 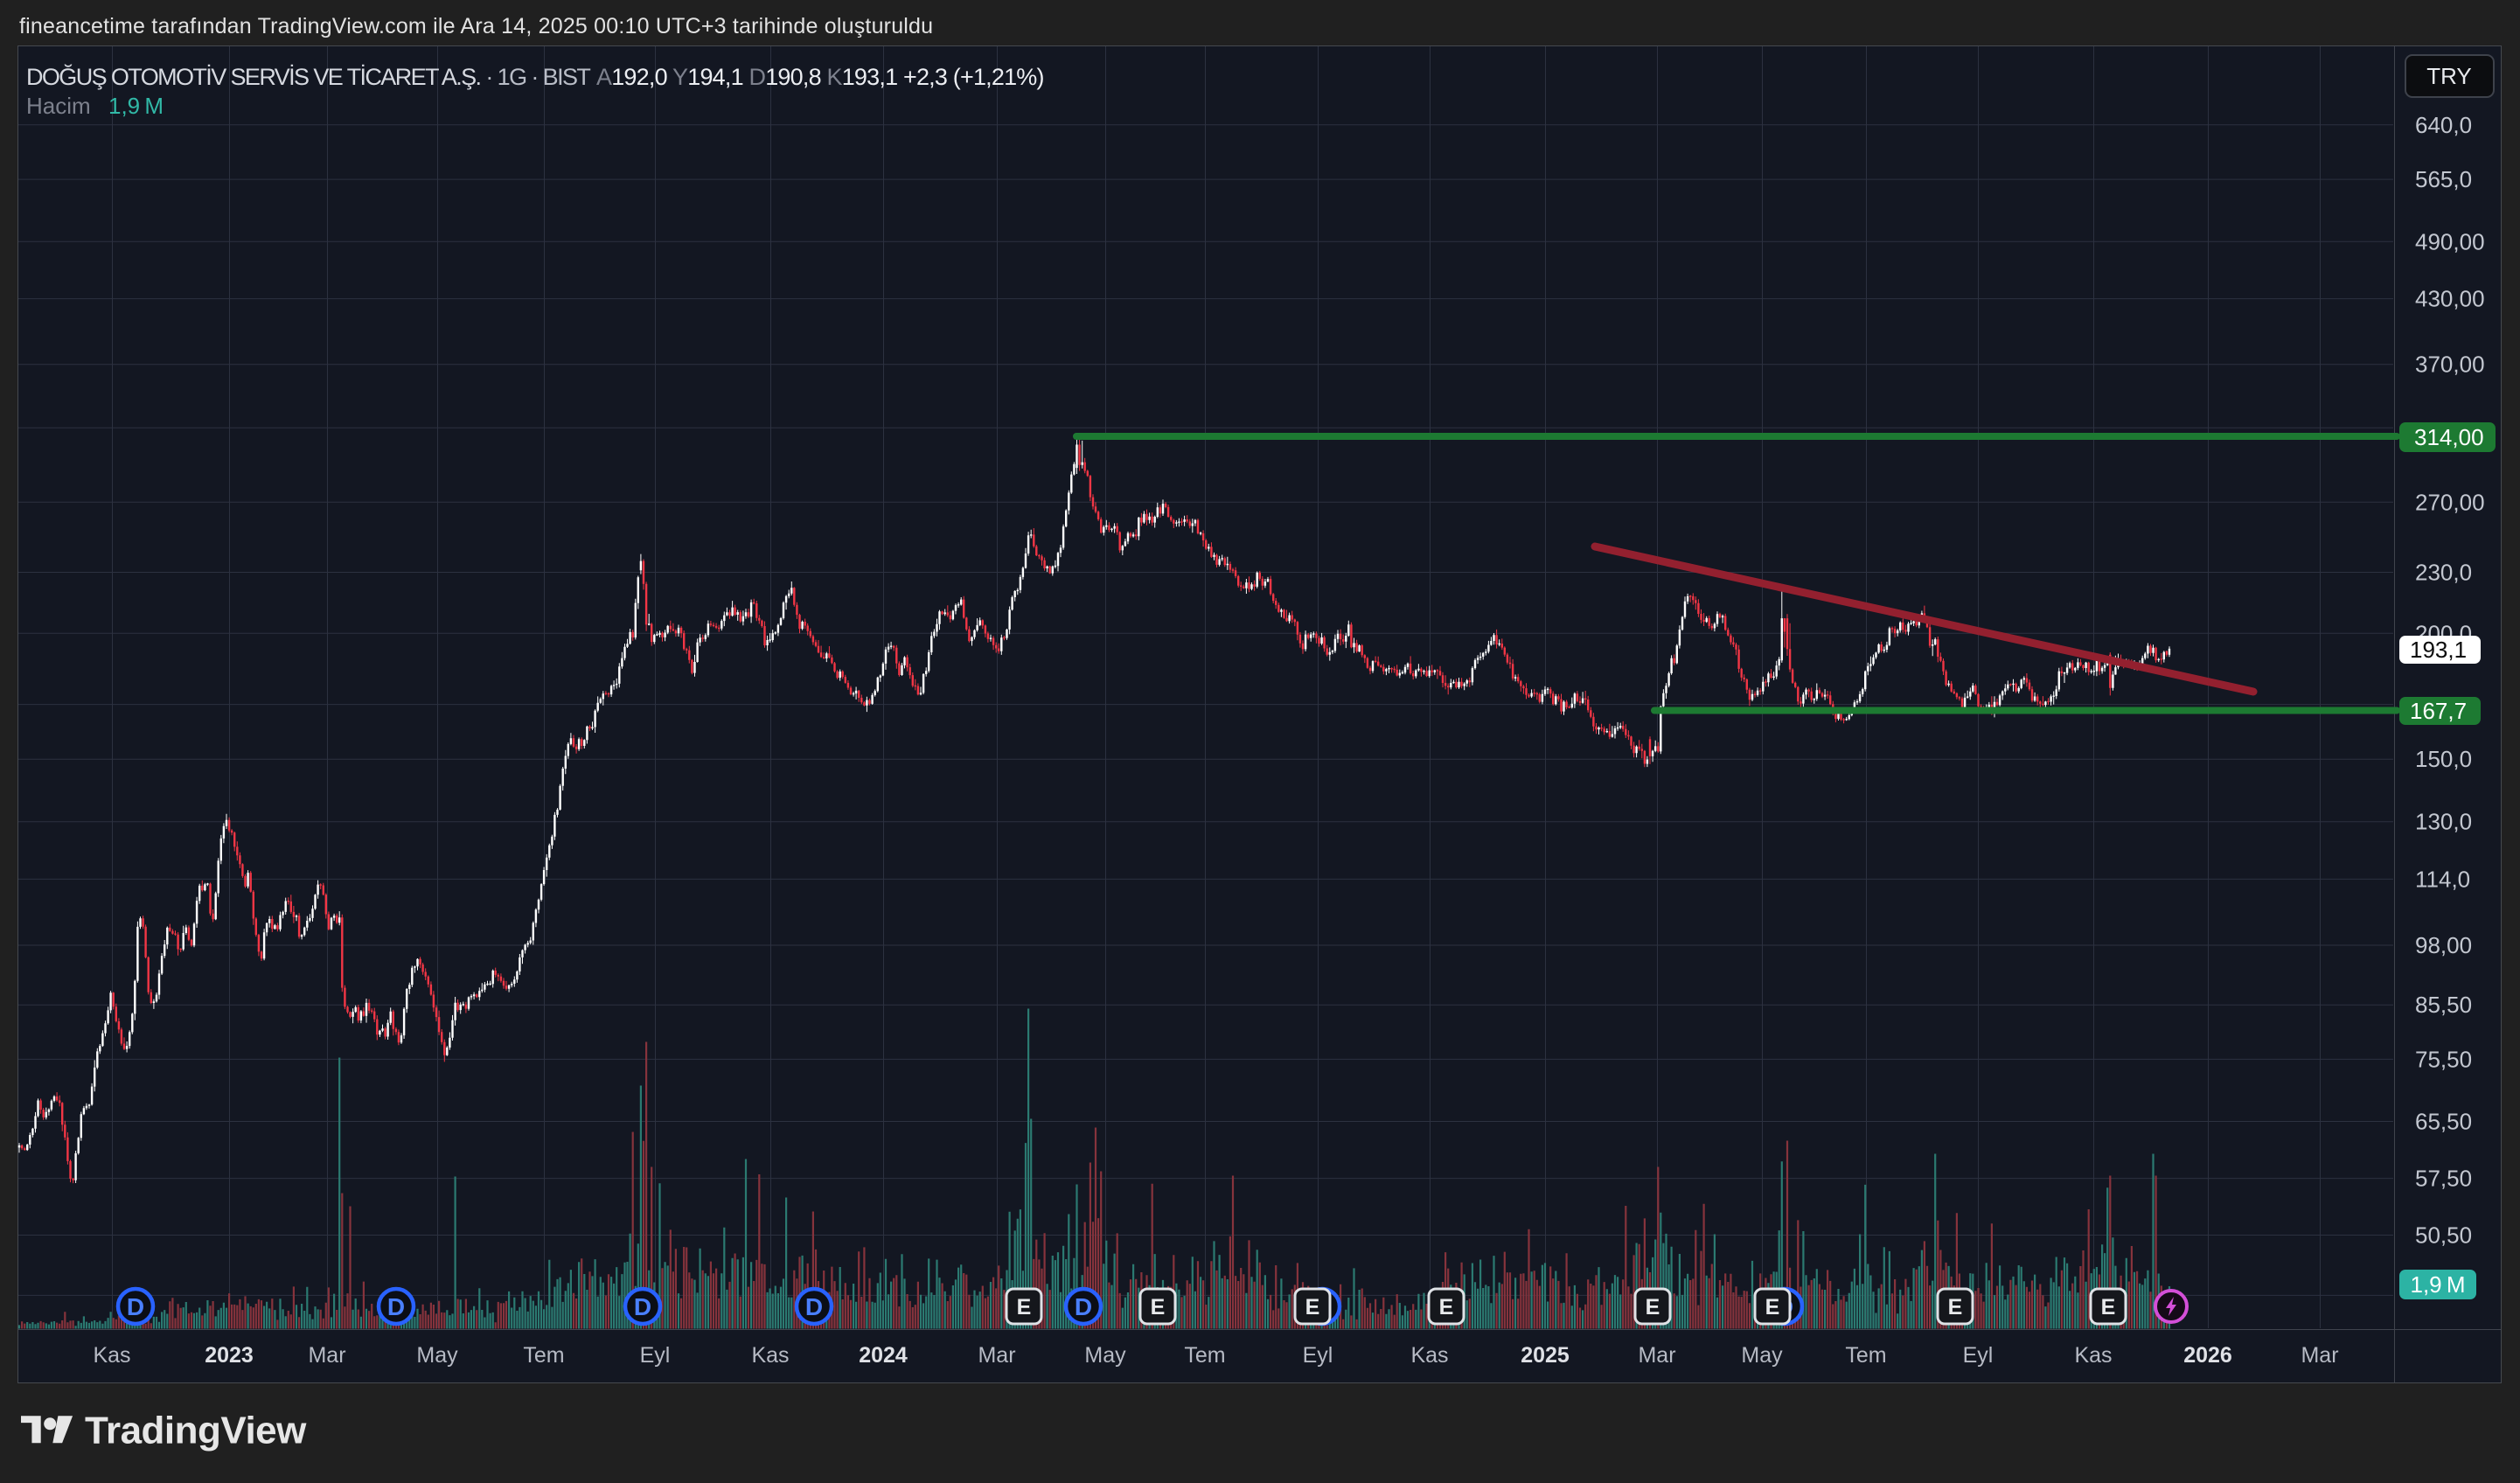 What do you see at coordinates (58, 106) in the screenshot?
I see `svg-text: Hacim` at bounding box center [58, 106].